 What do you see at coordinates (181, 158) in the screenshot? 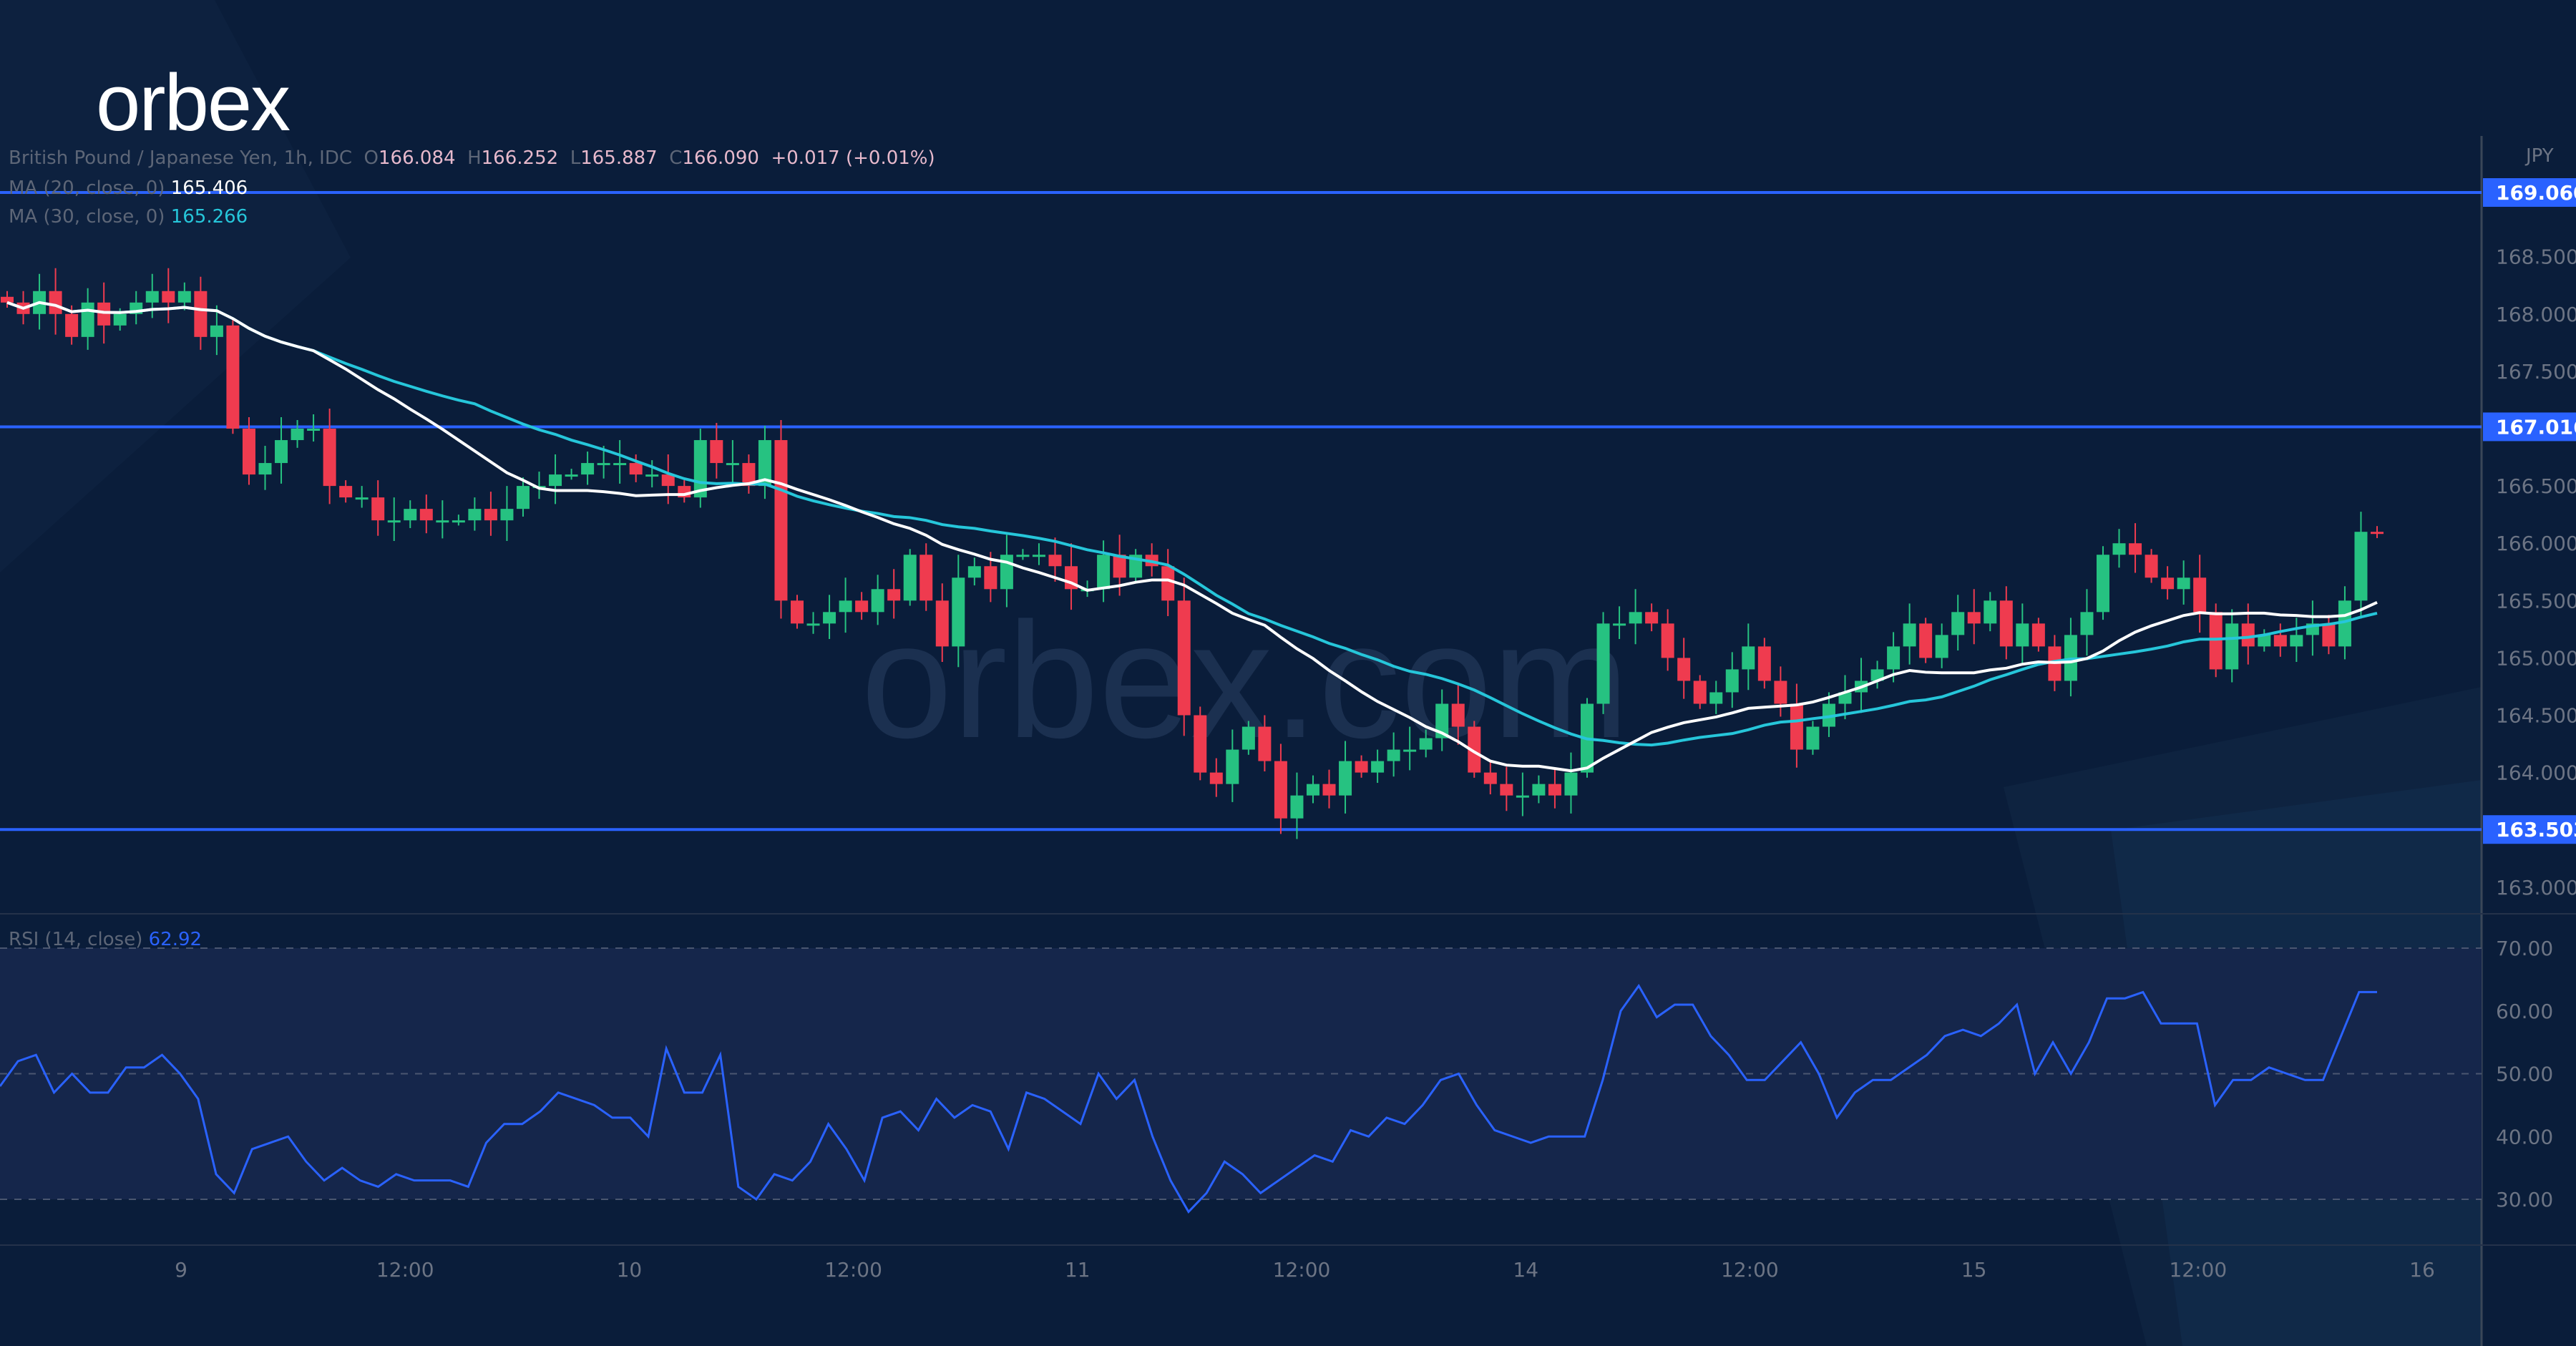
I see `symbol-name: British Pound / Japanese Yen, 1h, IDC` at bounding box center [181, 158].